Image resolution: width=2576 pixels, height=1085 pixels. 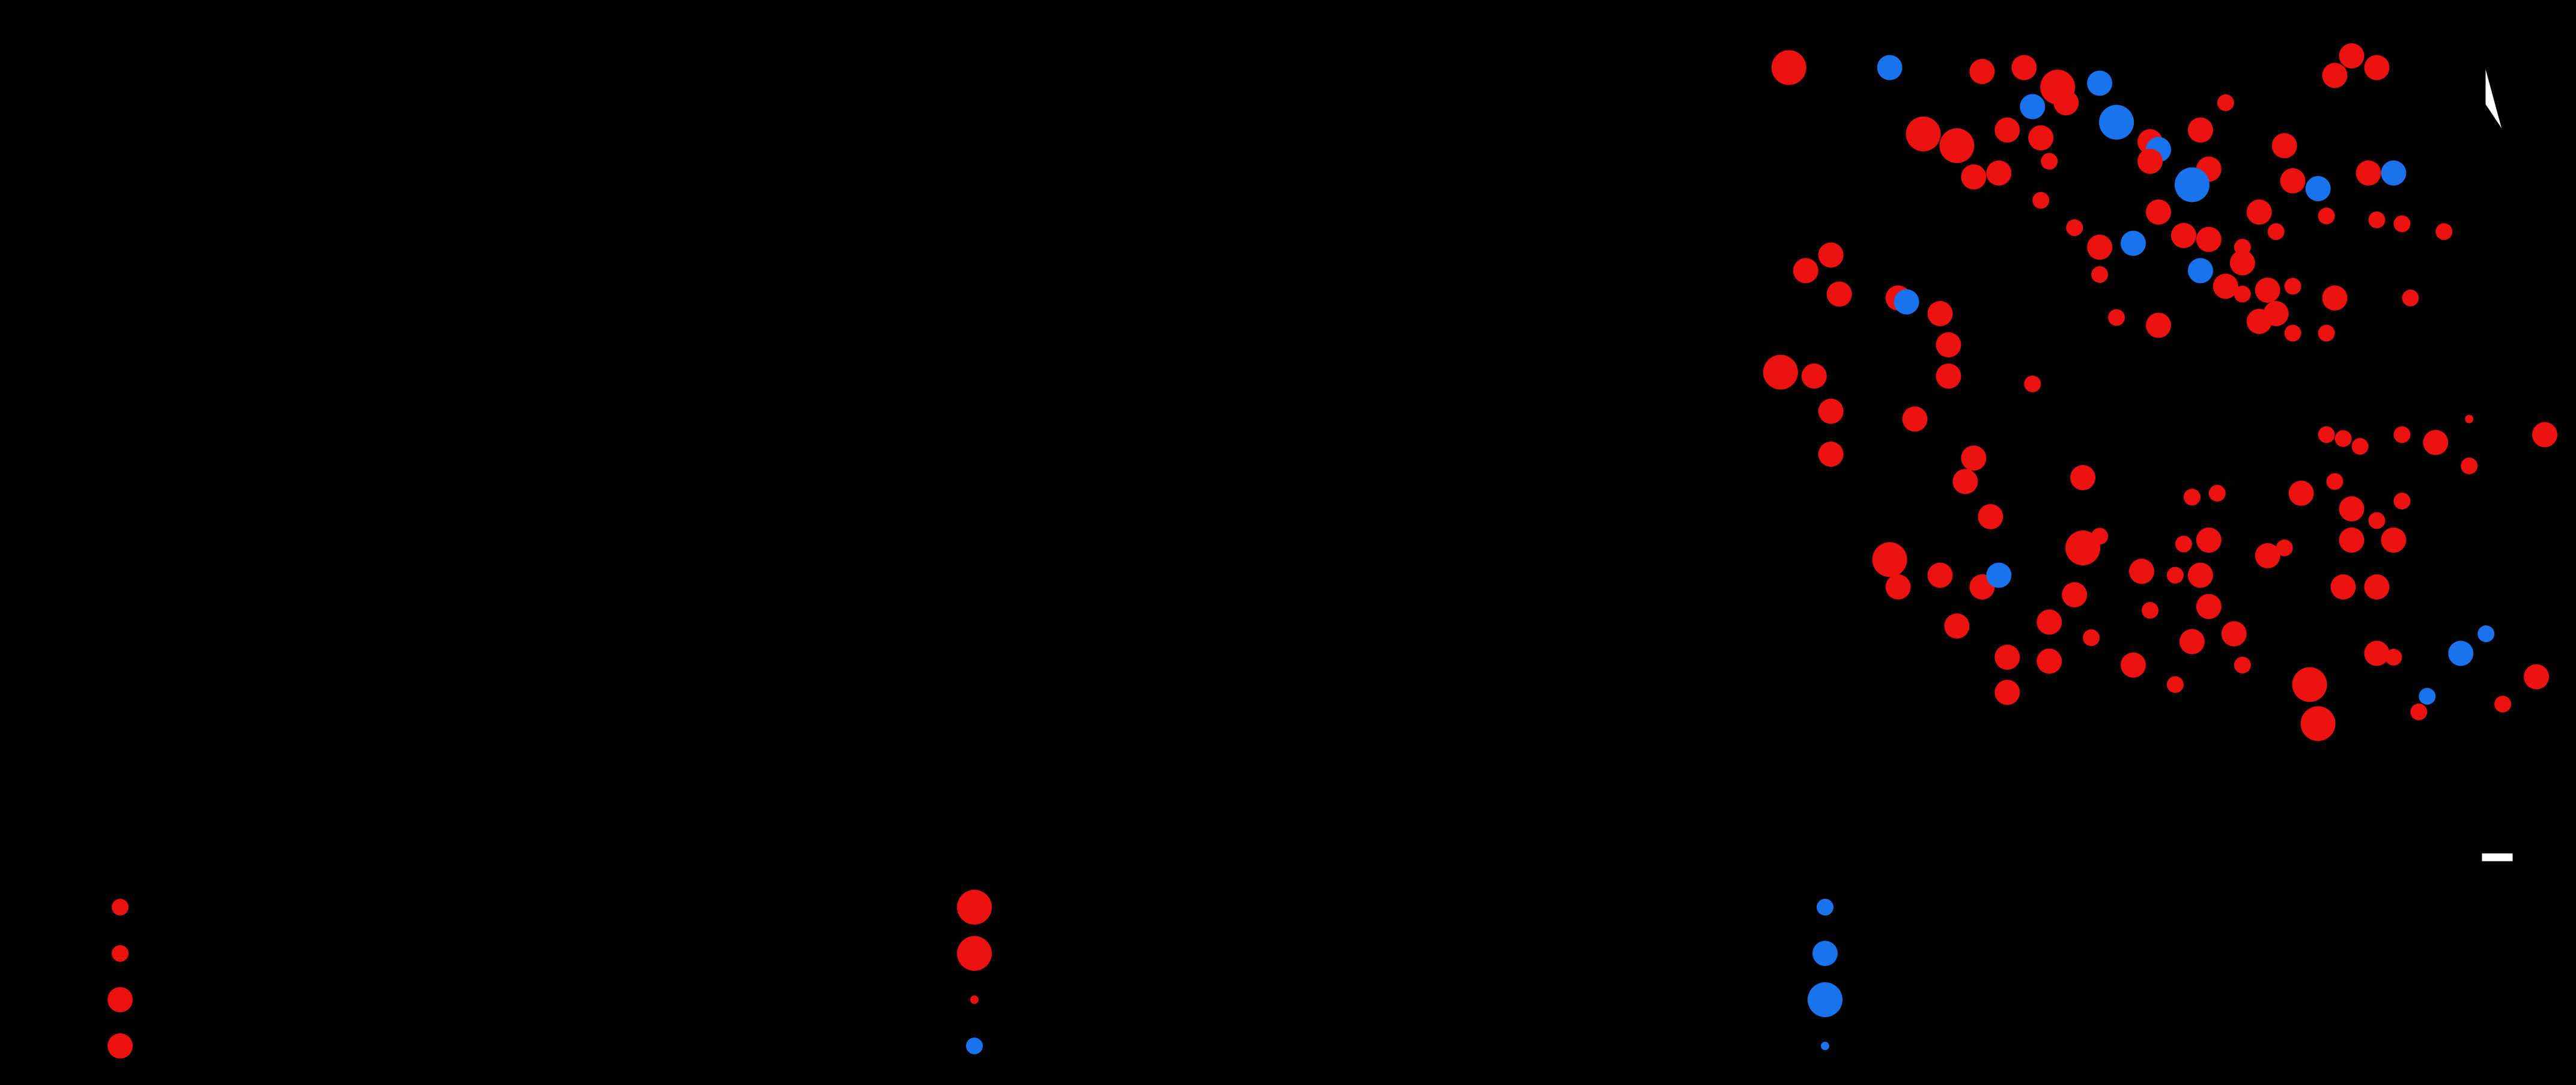 I want to click on legend-label: Significant increase (persistence), so click(x=351, y=954).